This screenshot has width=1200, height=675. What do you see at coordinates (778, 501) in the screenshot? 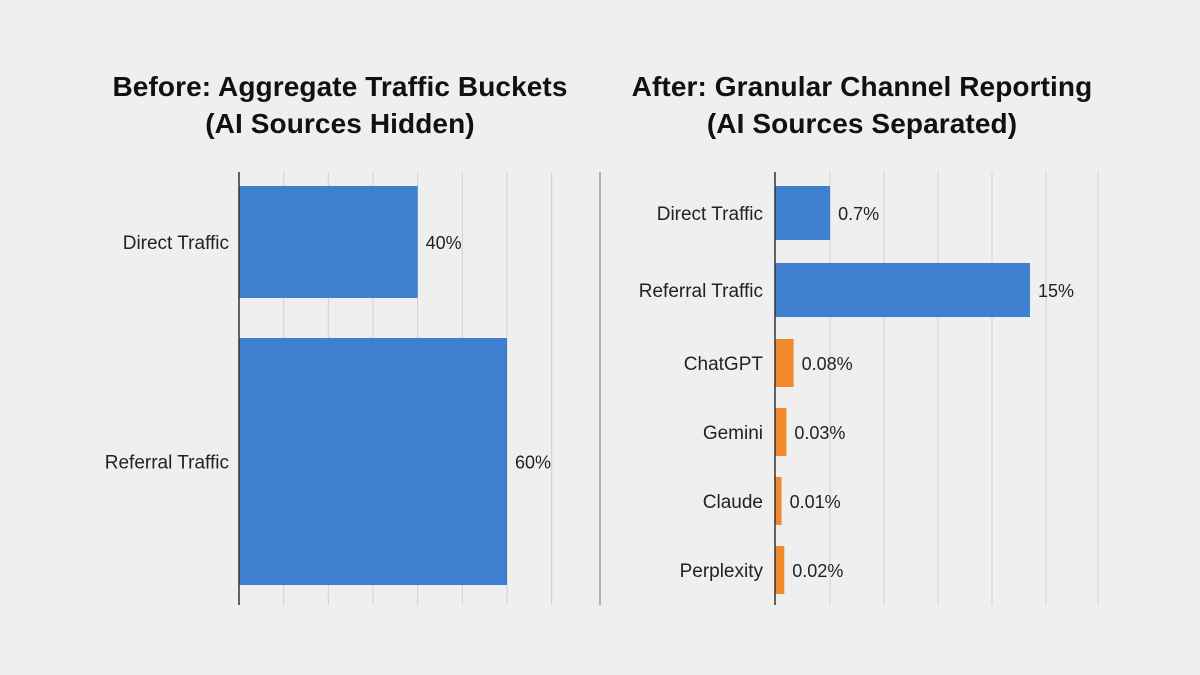
I see `bar-claude` at bounding box center [778, 501].